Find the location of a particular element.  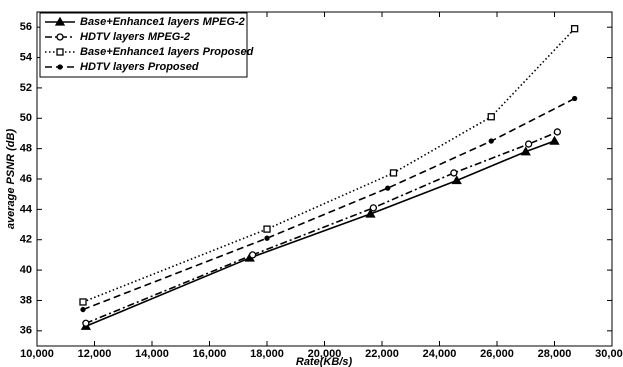

x-tick-label: 18,000 is located at coordinates (267, 354).